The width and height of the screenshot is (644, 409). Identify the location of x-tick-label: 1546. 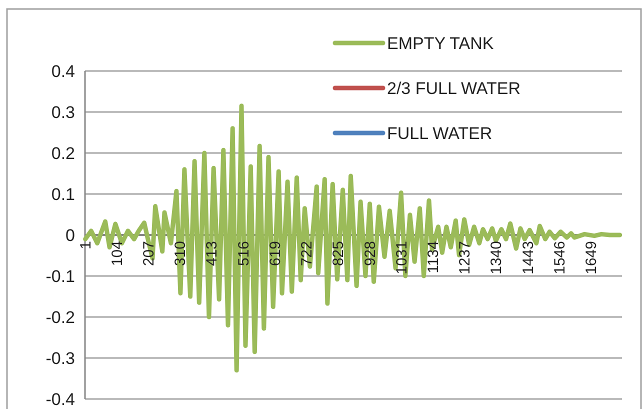
(559, 257).